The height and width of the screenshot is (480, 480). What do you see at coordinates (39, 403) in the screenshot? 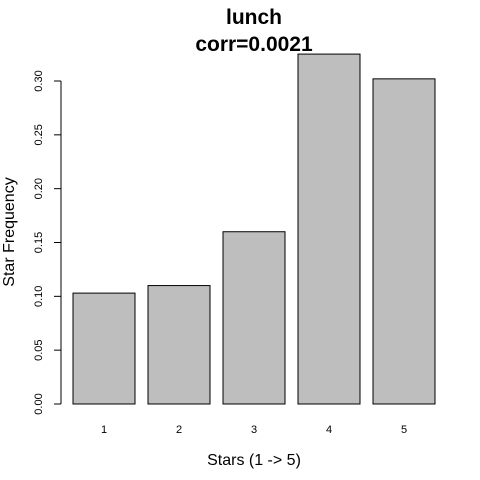
I see `y-tick-label: 0.00` at bounding box center [39, 403].